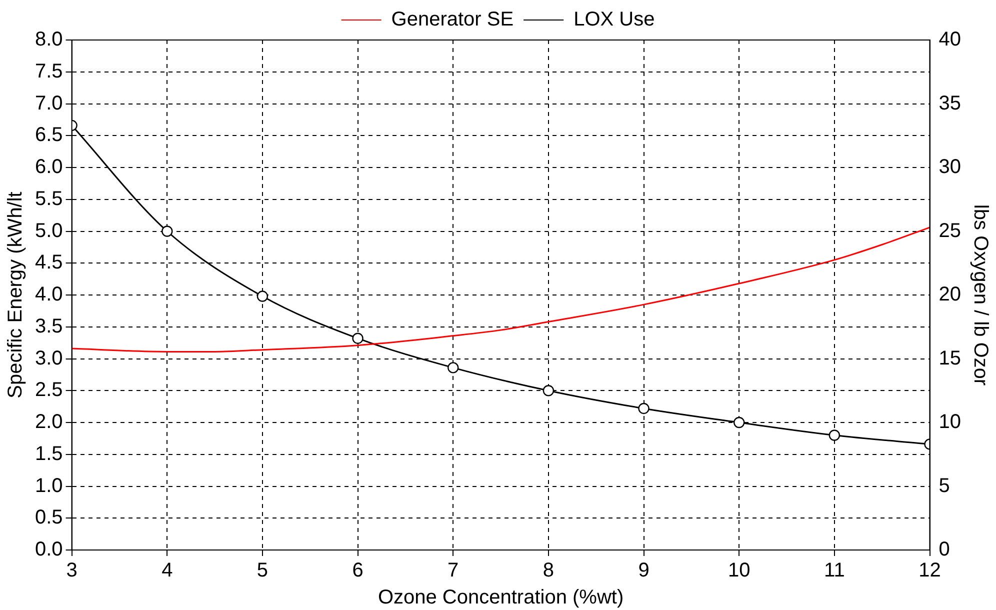  Describe the element at coordinates (950, 39) in the screenshot. I see `y2-tick-label: 40` at that location.